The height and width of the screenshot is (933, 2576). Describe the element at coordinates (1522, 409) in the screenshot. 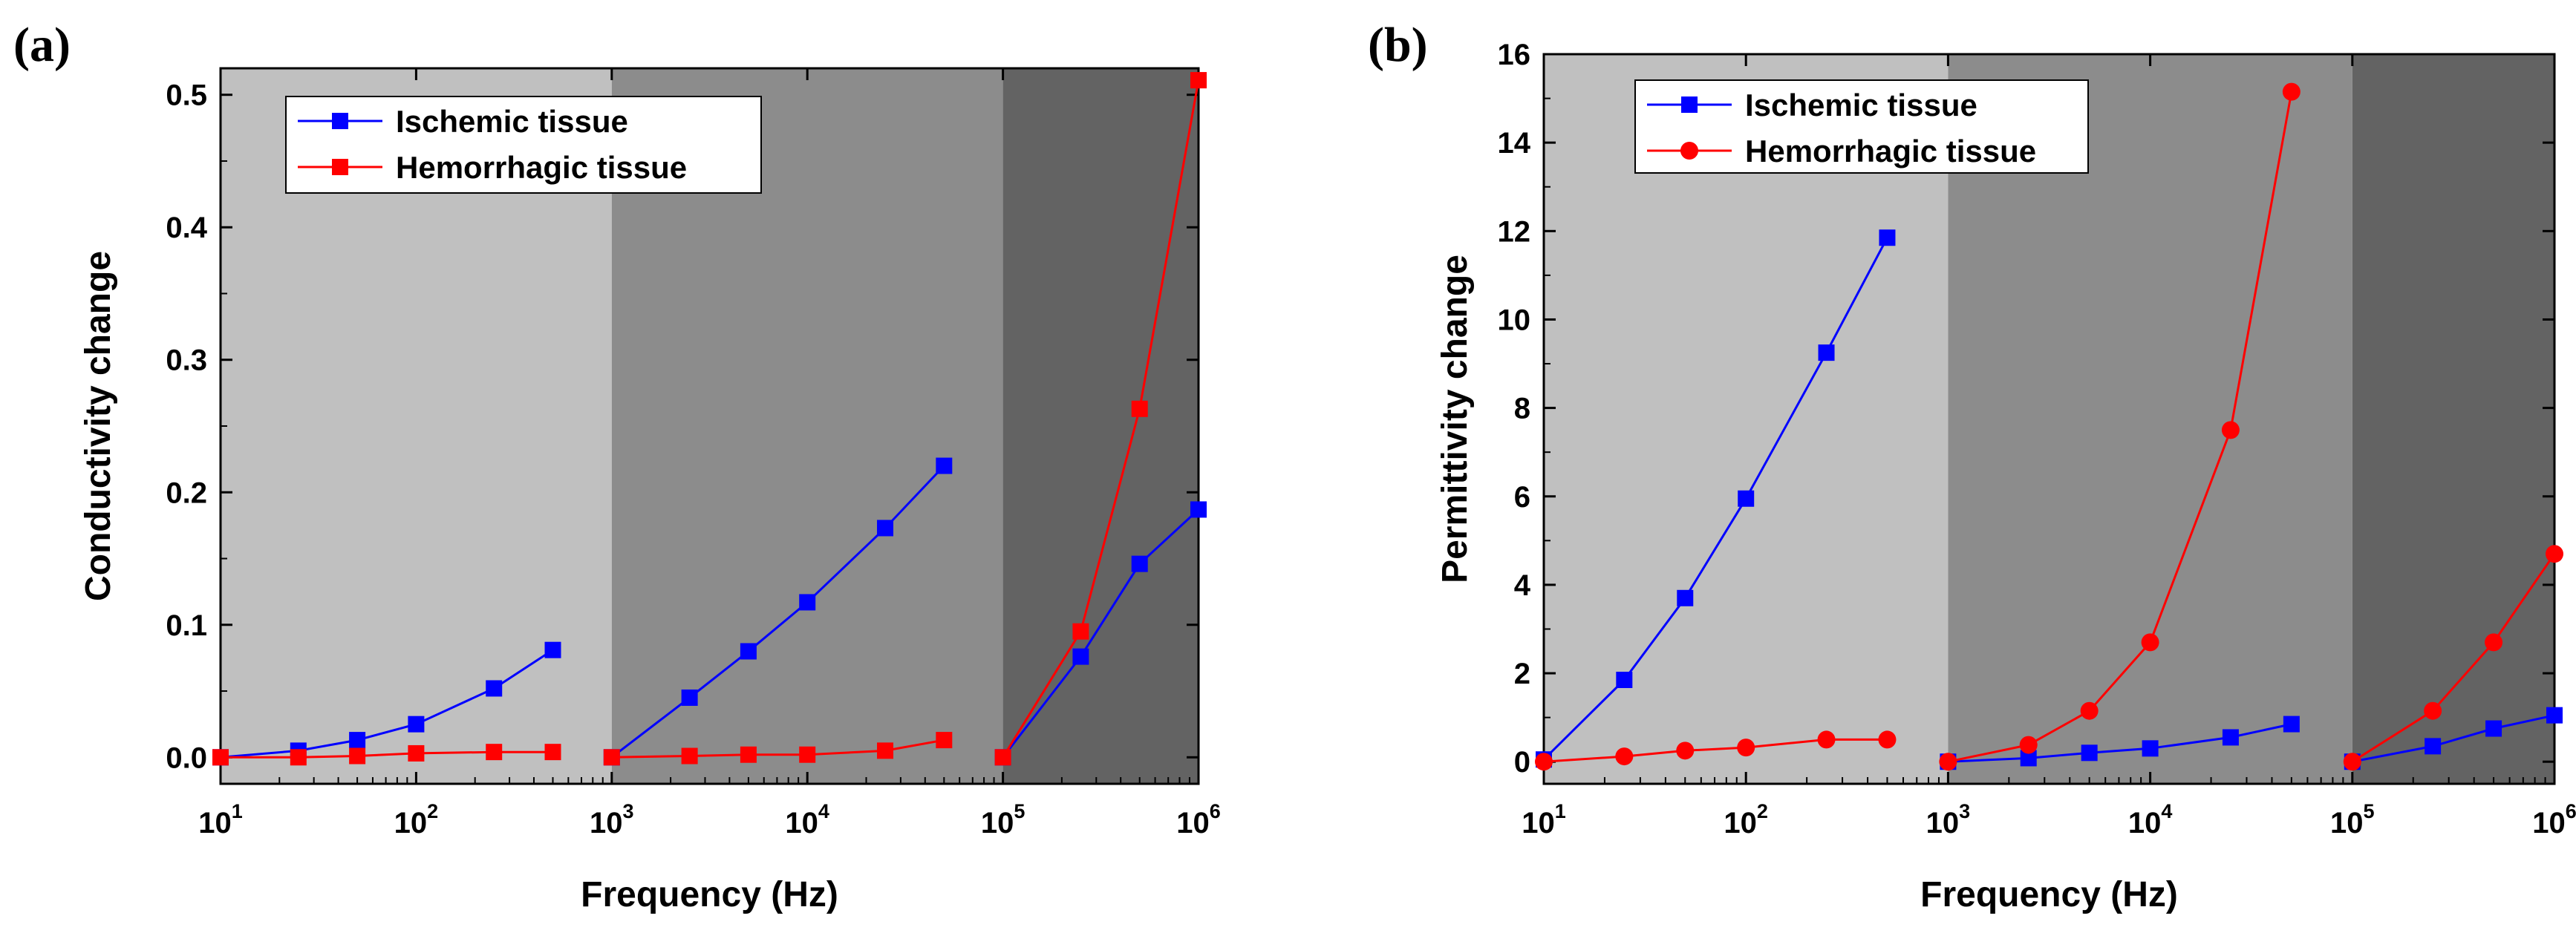

I see `y-tick-label: 8` at that location.